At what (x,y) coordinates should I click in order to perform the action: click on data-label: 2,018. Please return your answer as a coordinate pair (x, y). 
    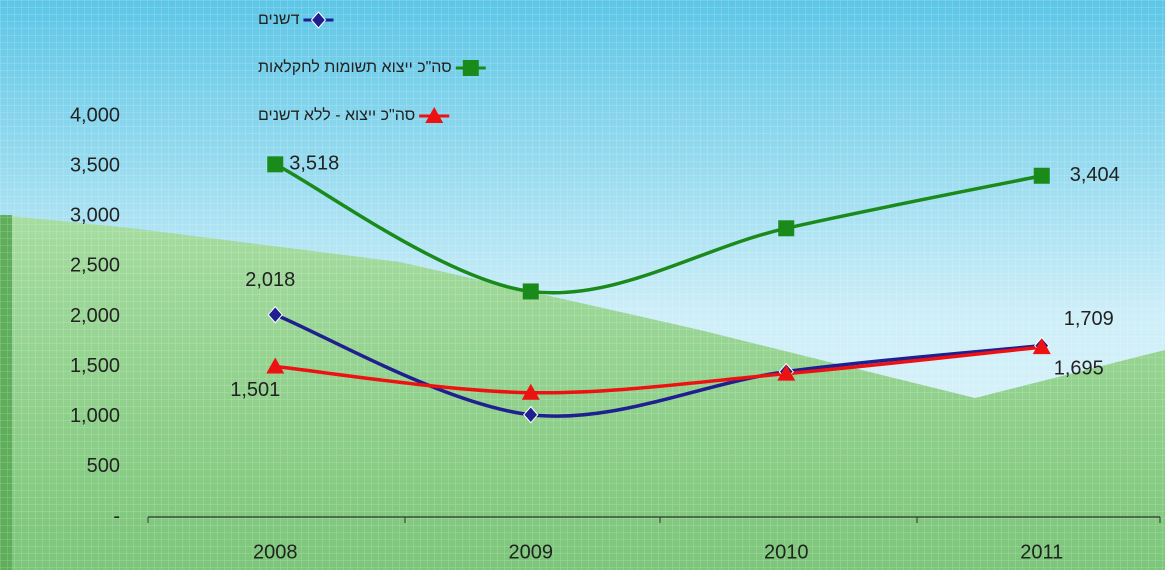
    Looking at the image, I should click on (270, 280).